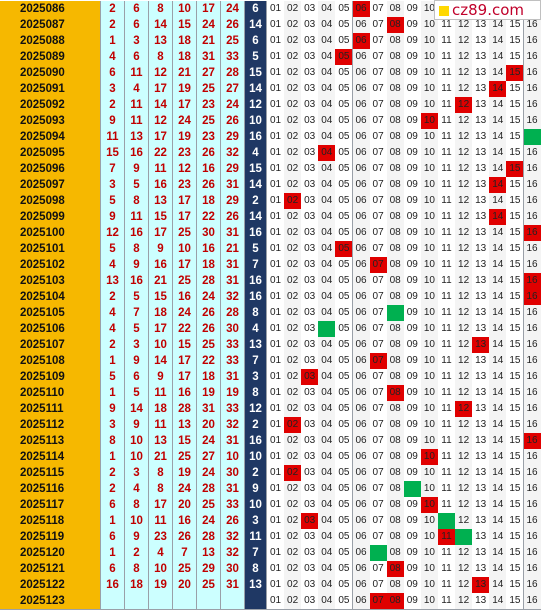  Describe the element at coordinates (50, 89) in the screenshot. I see `issue-number: 2025091` at that location.